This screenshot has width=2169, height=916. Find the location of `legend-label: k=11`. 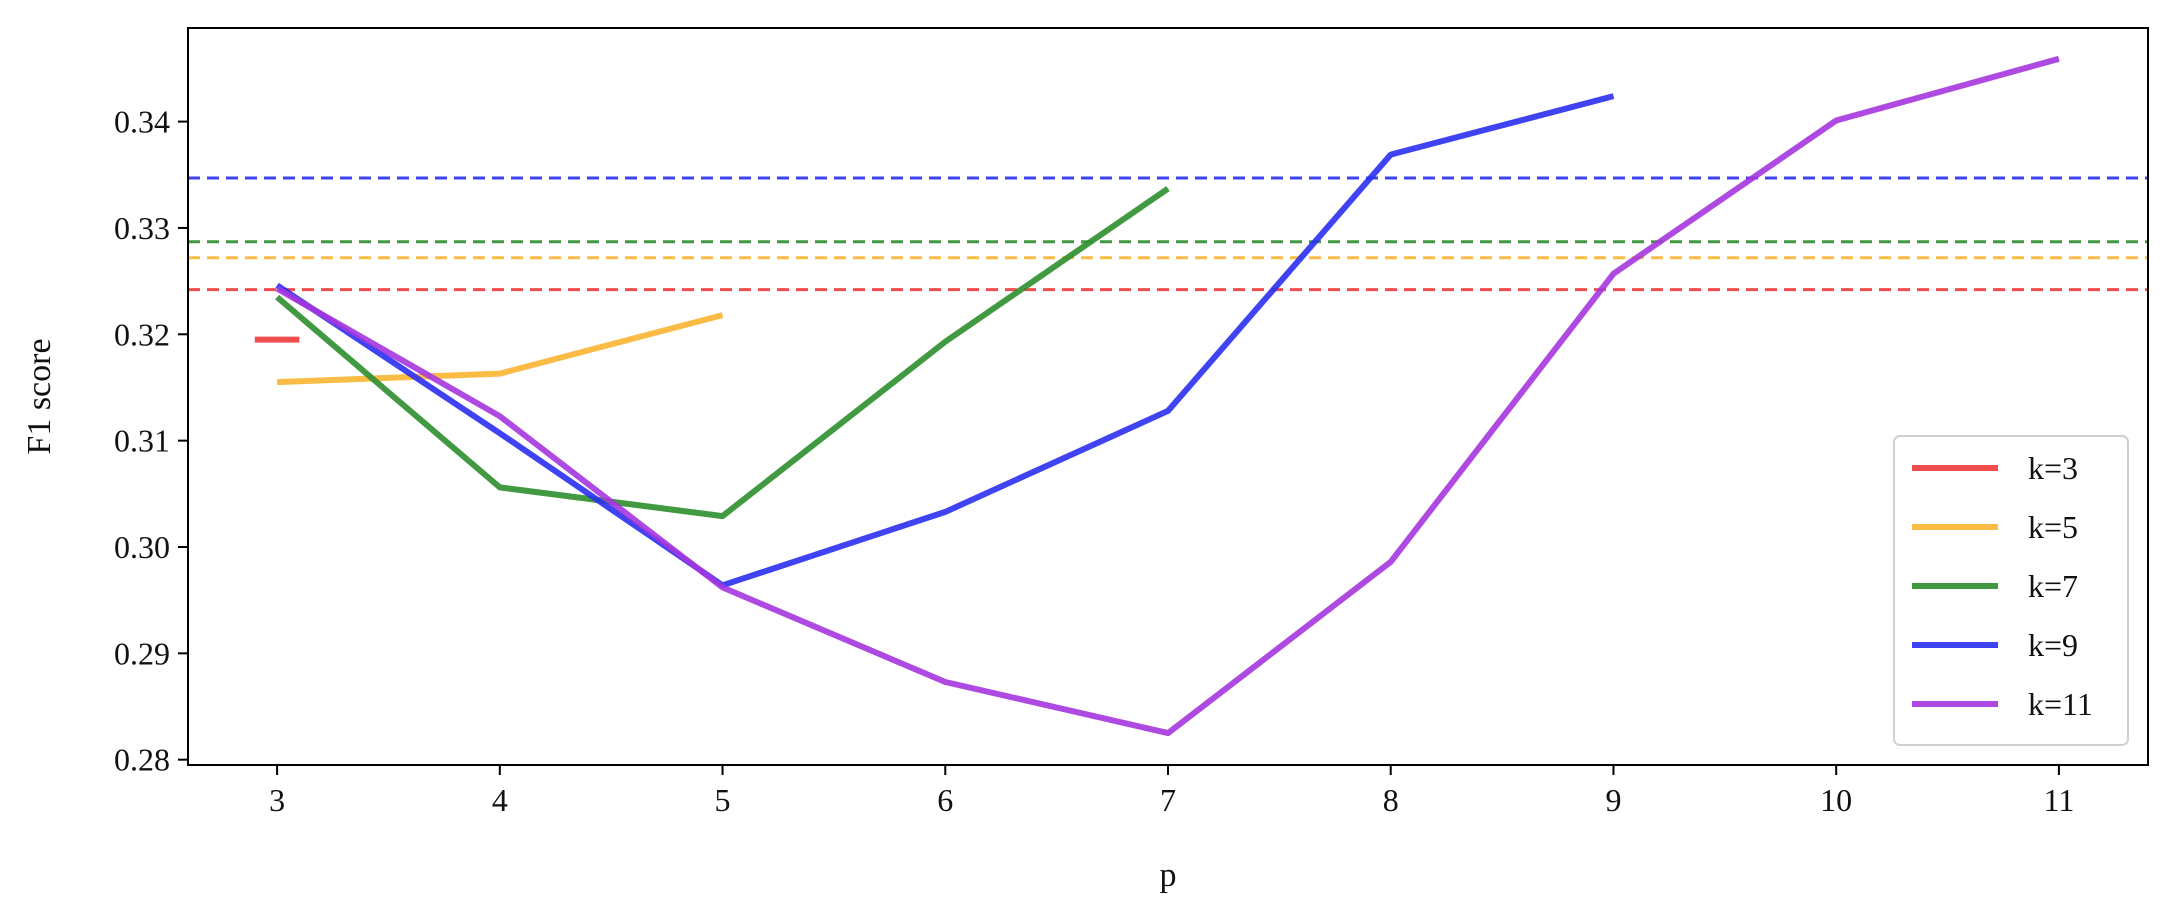

legend-label: k=11 is located at coordinates (2060, 704).